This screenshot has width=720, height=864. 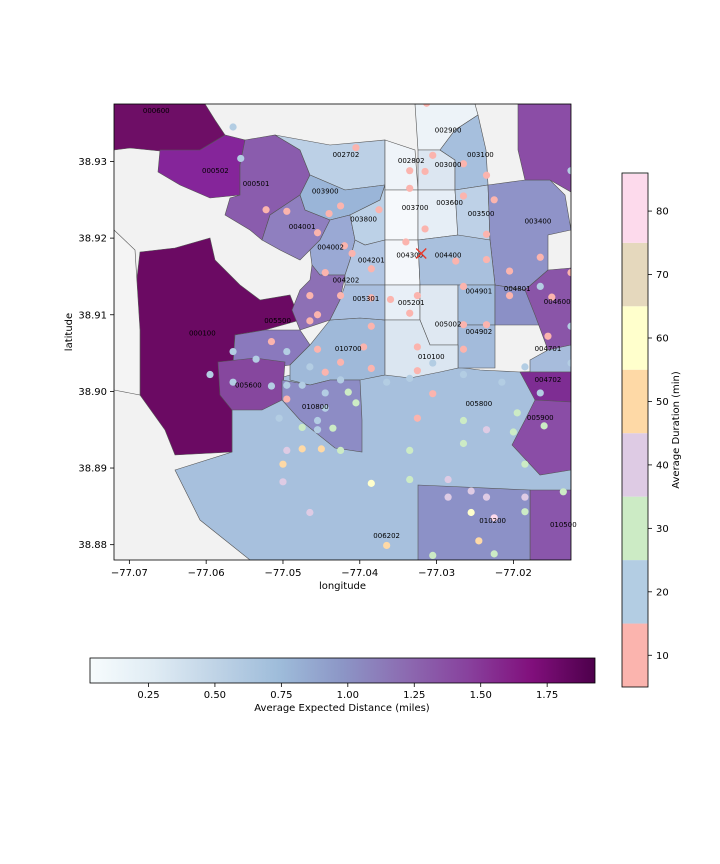 I want to click on tract-northeast, so click(x=544, y=148).